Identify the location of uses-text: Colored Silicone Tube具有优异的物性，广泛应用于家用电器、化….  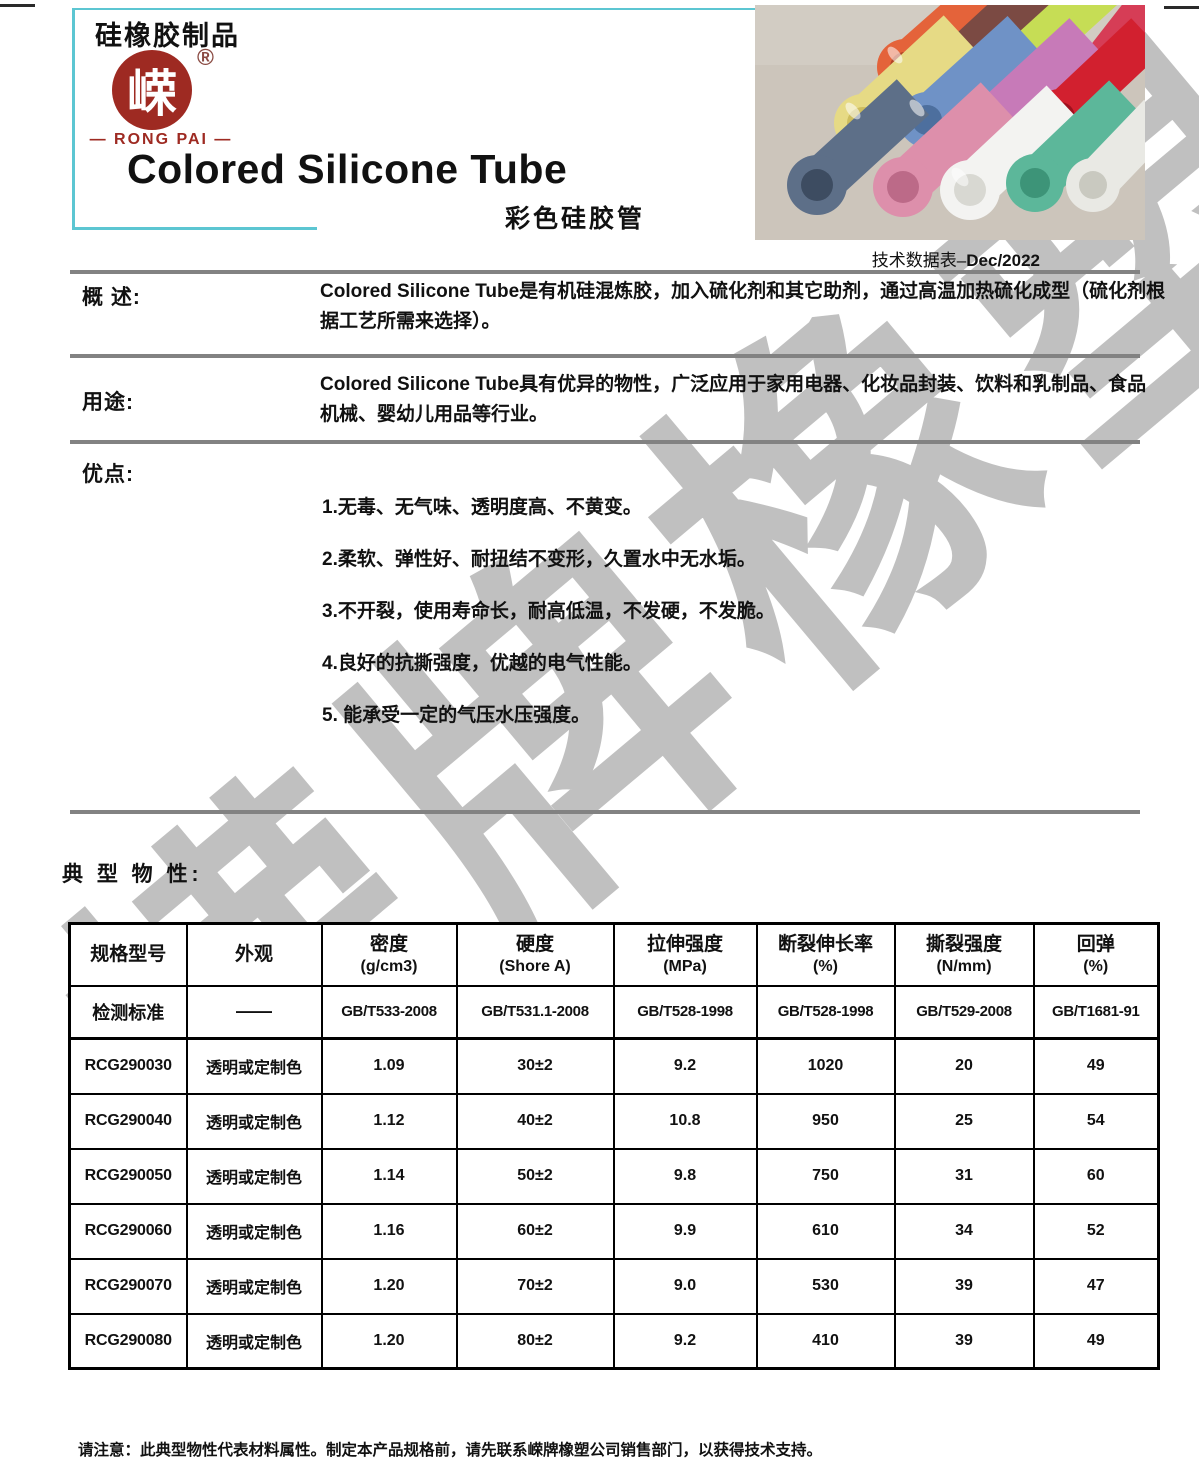
(733, 399).